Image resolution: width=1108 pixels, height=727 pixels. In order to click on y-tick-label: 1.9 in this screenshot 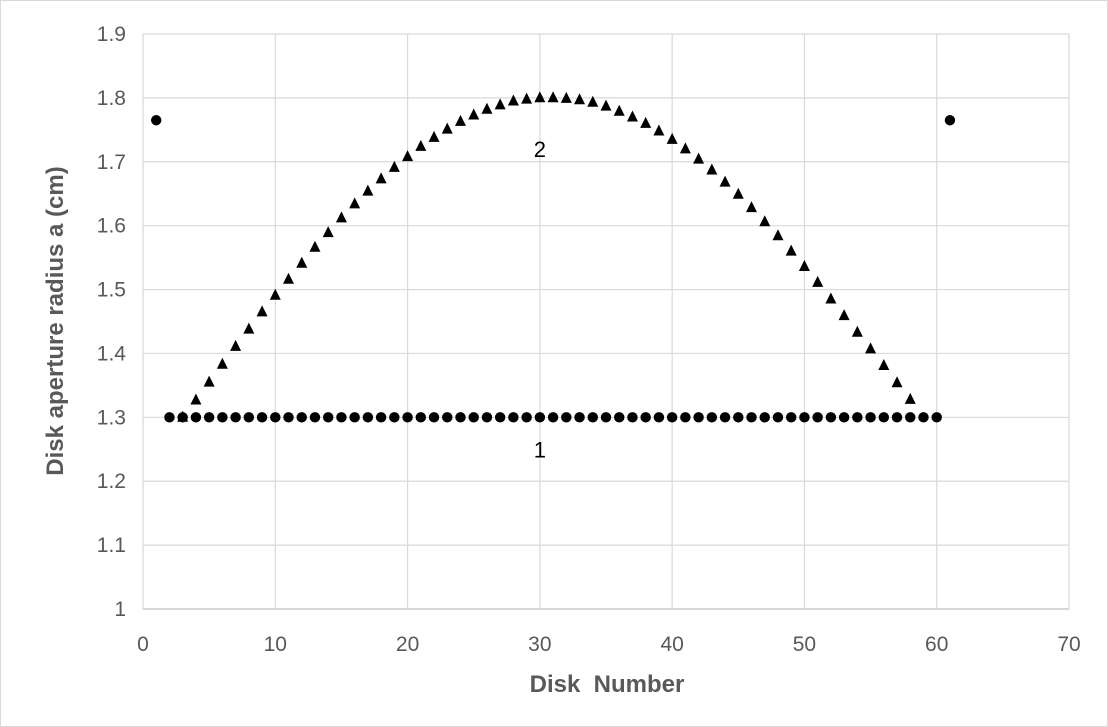, I will do `click(111, 34)`.